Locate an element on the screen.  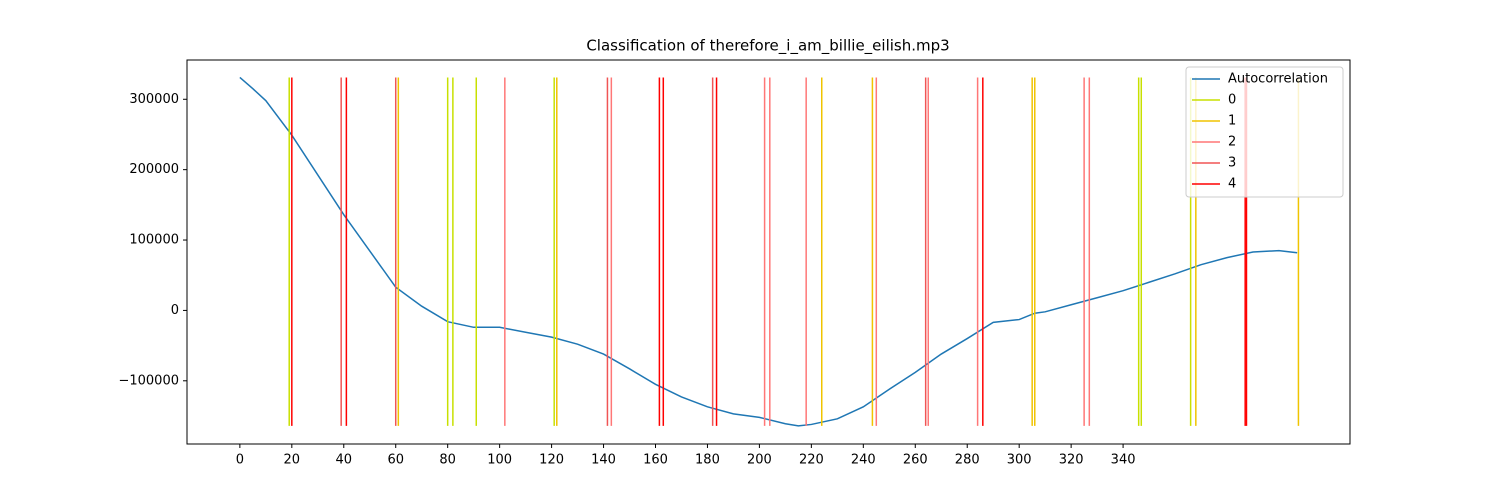
x-tick-label: 240 is located at coordinates (863, 460).